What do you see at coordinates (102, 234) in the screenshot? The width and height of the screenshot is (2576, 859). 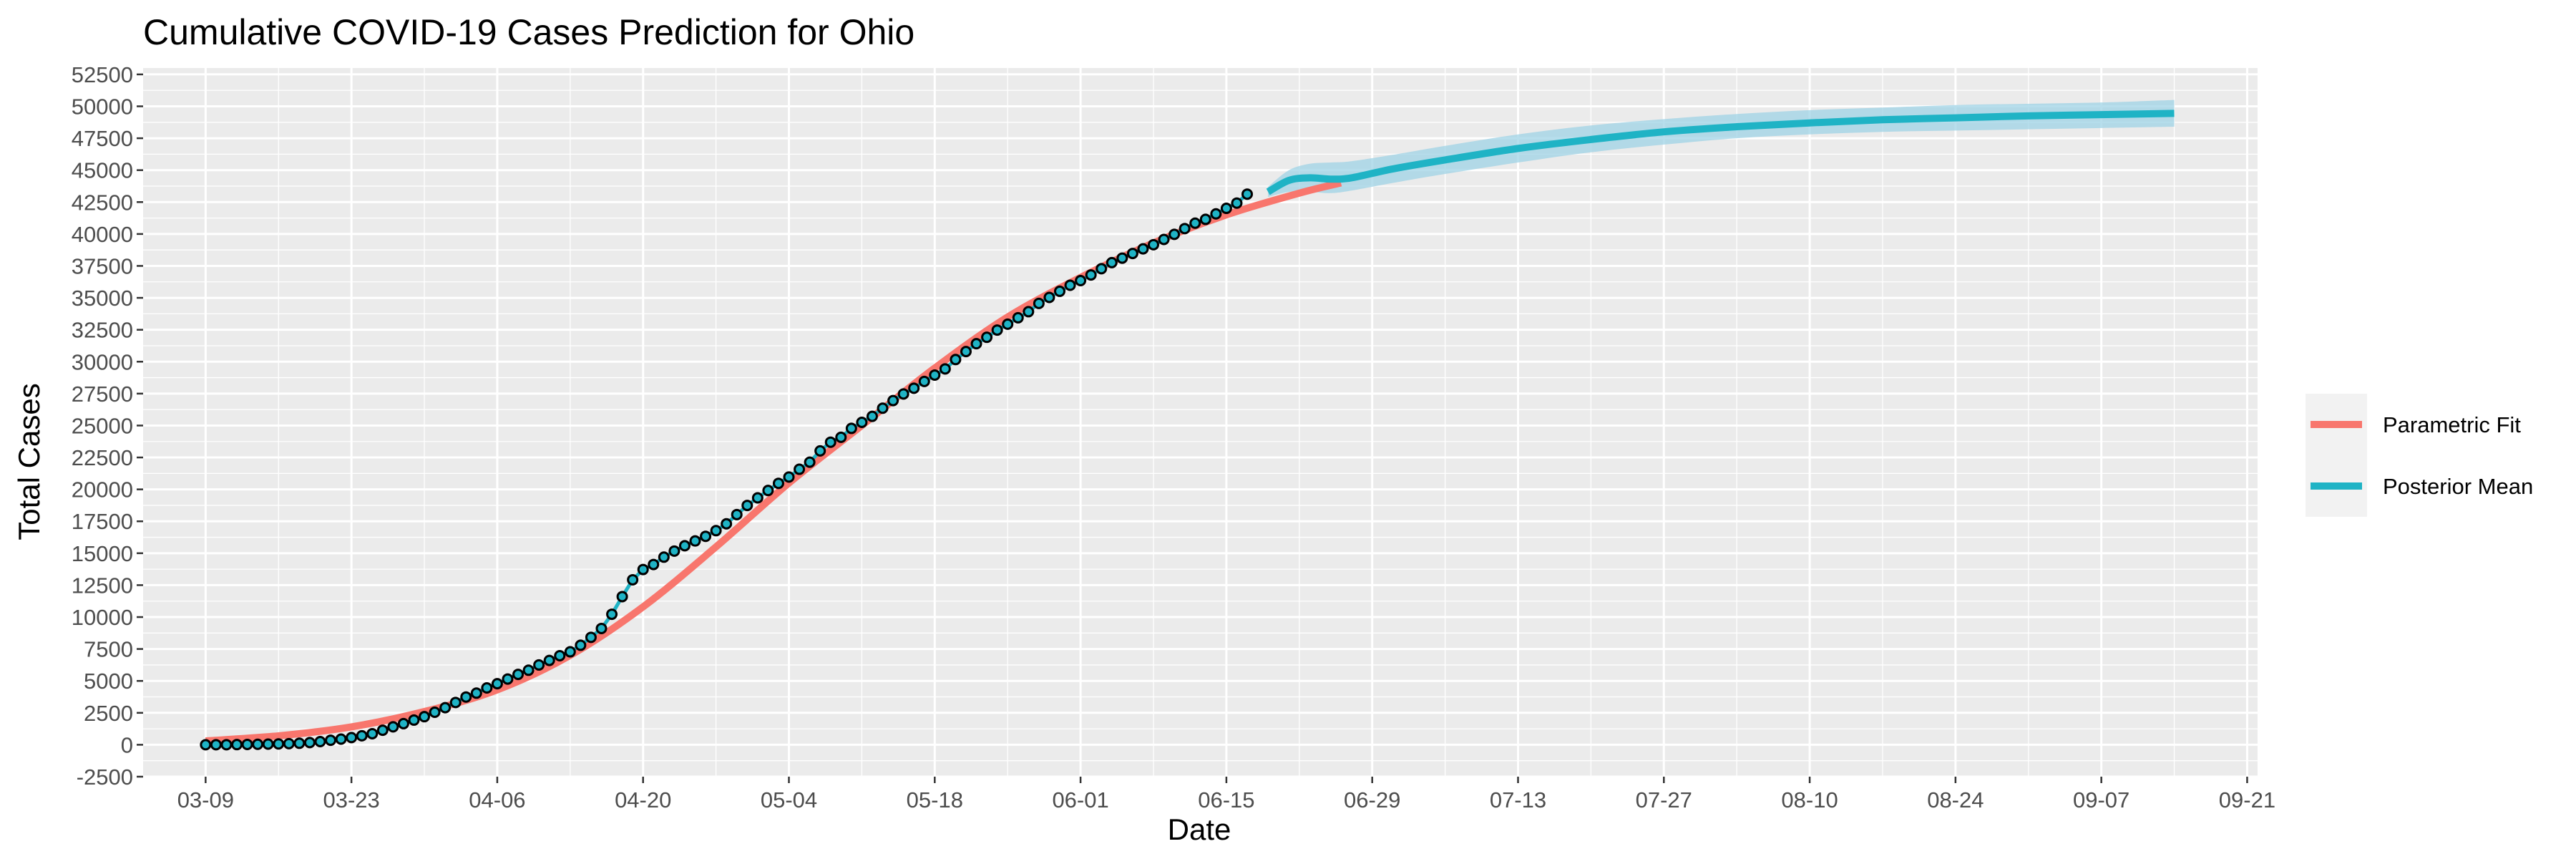 I see `y-tick-label: 40000` at bounding box center [102, 234].